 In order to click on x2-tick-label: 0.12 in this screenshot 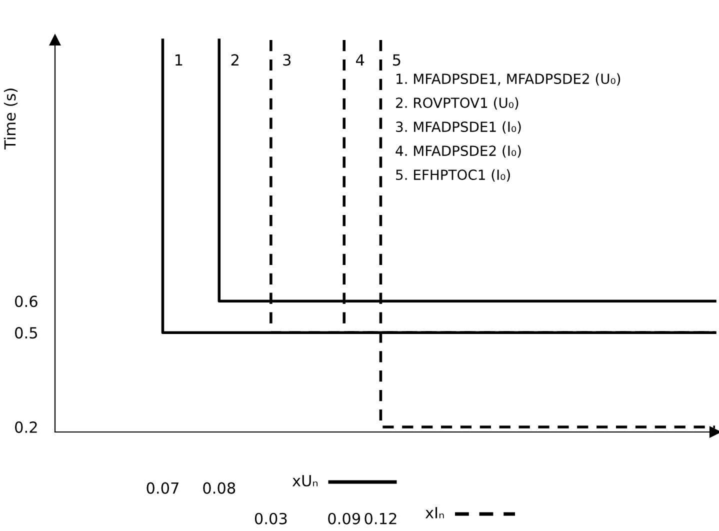, I will do `click(380, 518)`.